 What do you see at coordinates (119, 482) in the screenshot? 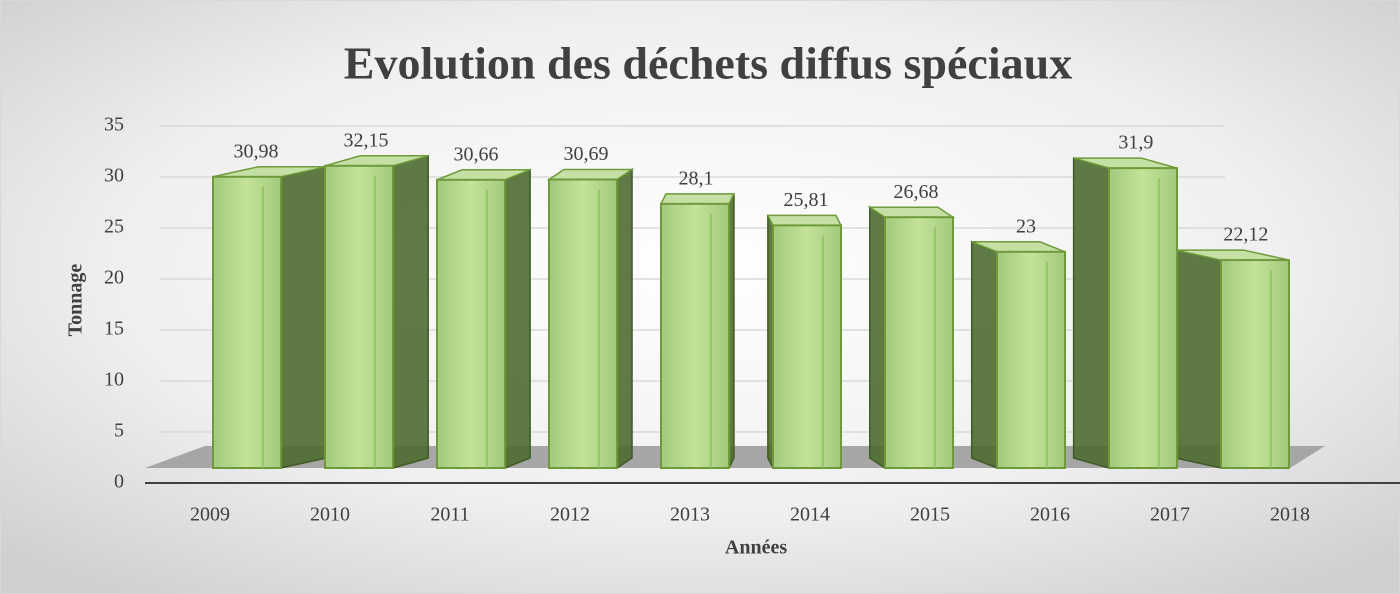
I see `y-tick-label: 0` at bounding box center [119, 482].